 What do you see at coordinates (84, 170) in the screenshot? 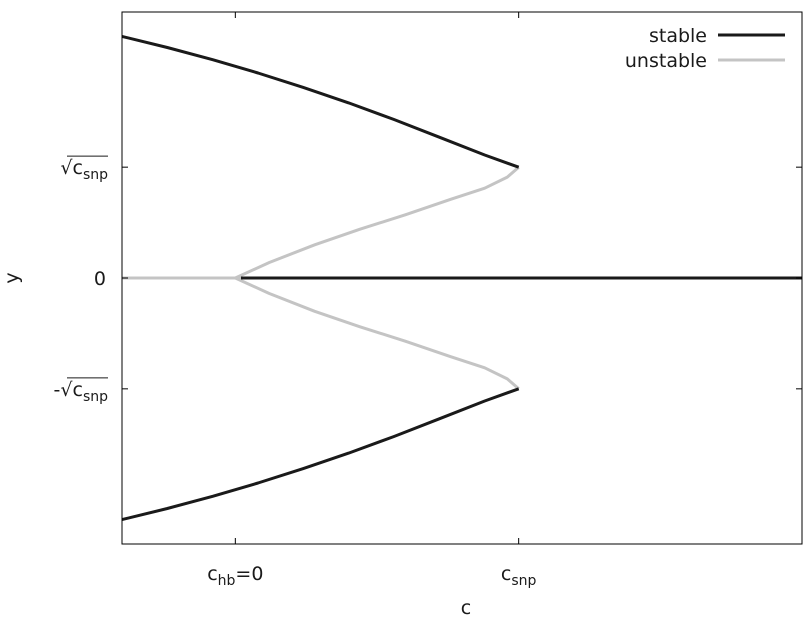
I see `y-tick-label-0: √csnp` at bounding box center [84, 170].